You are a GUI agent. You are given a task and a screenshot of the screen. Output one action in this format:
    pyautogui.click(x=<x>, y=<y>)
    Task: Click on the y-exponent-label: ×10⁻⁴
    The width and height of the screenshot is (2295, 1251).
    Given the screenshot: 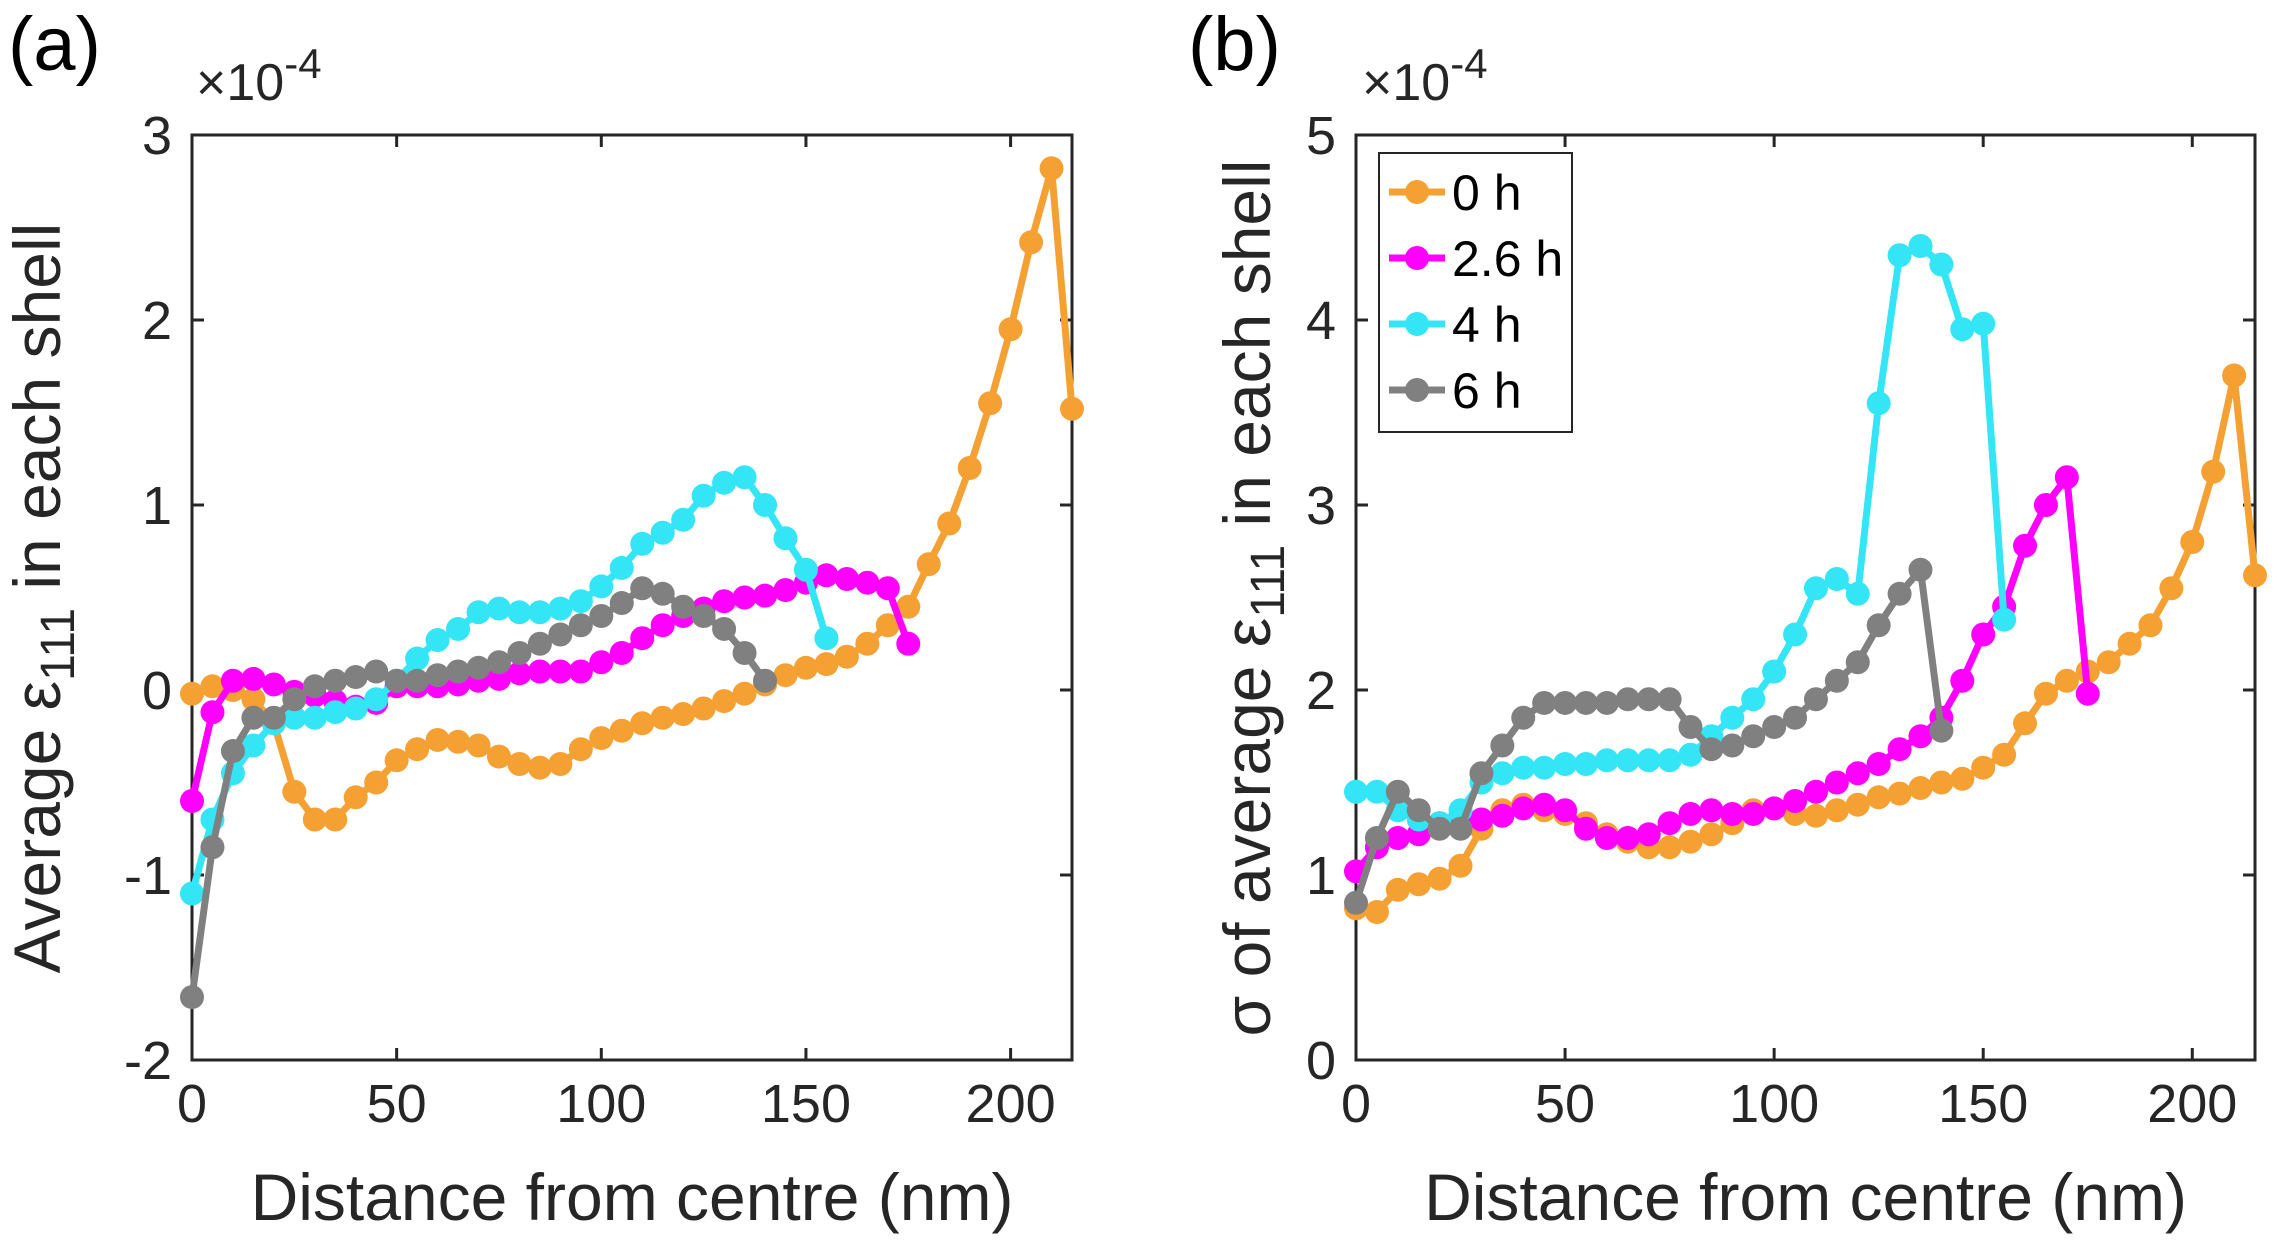 What is the action you would take?
    pyautogui.click(x=259, y=76)
    